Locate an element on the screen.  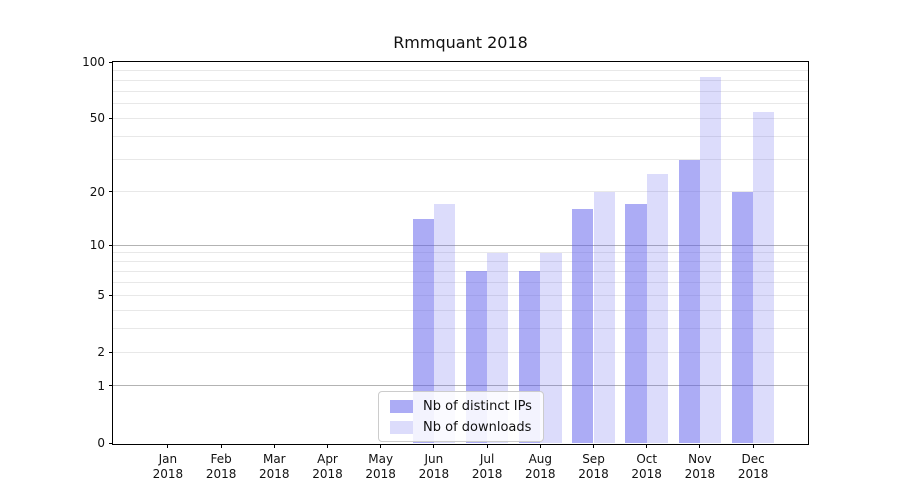
y-tick-label-5: 5 is located at coordinates (101, 295).